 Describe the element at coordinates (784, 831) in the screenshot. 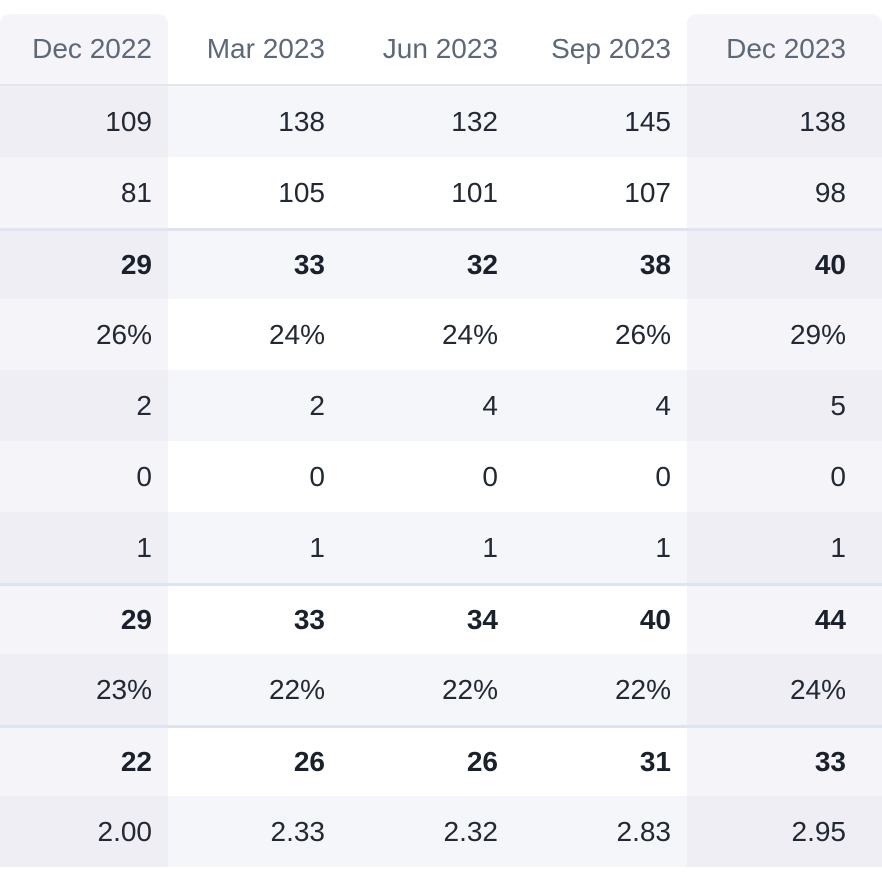

I see `table-cell: 2.95` at that location.